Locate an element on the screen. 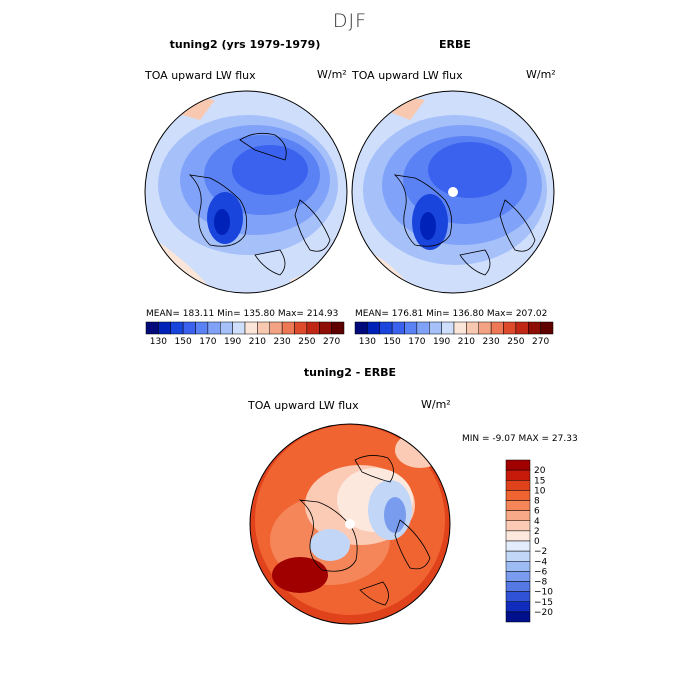 The image size is (700, 700). left-colorbar-tick-label: 190 is located at coordinates (232, 342).